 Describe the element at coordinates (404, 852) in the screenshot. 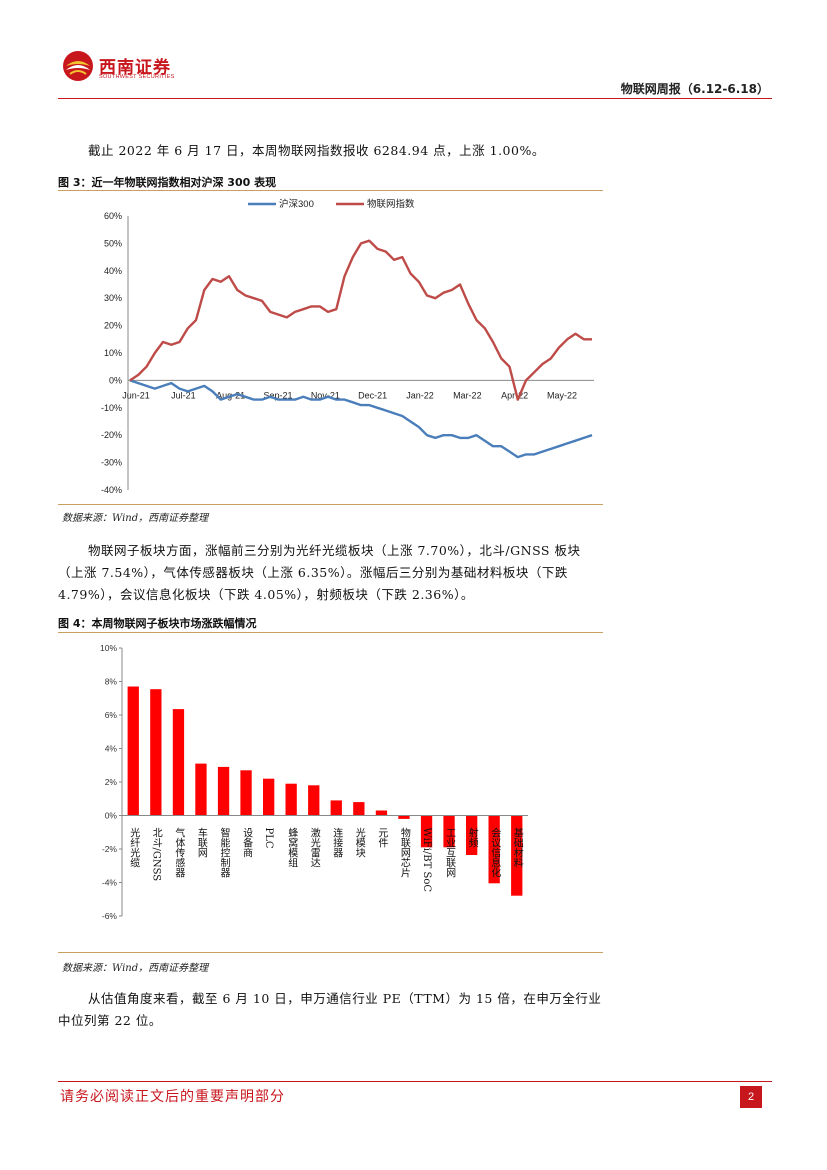

I see `category-label: 物联网芯片` at that location.